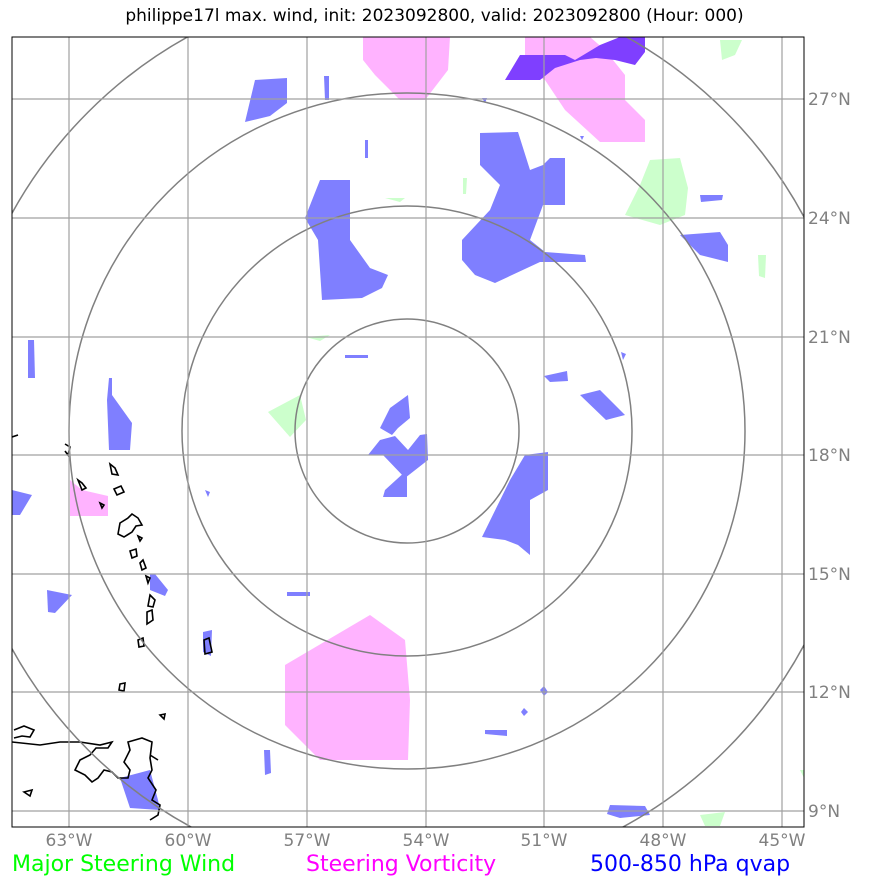 The image size is (869, 891). I want to click on legend-steering-vorticity: Steering Vorticity, so click(401, 864).